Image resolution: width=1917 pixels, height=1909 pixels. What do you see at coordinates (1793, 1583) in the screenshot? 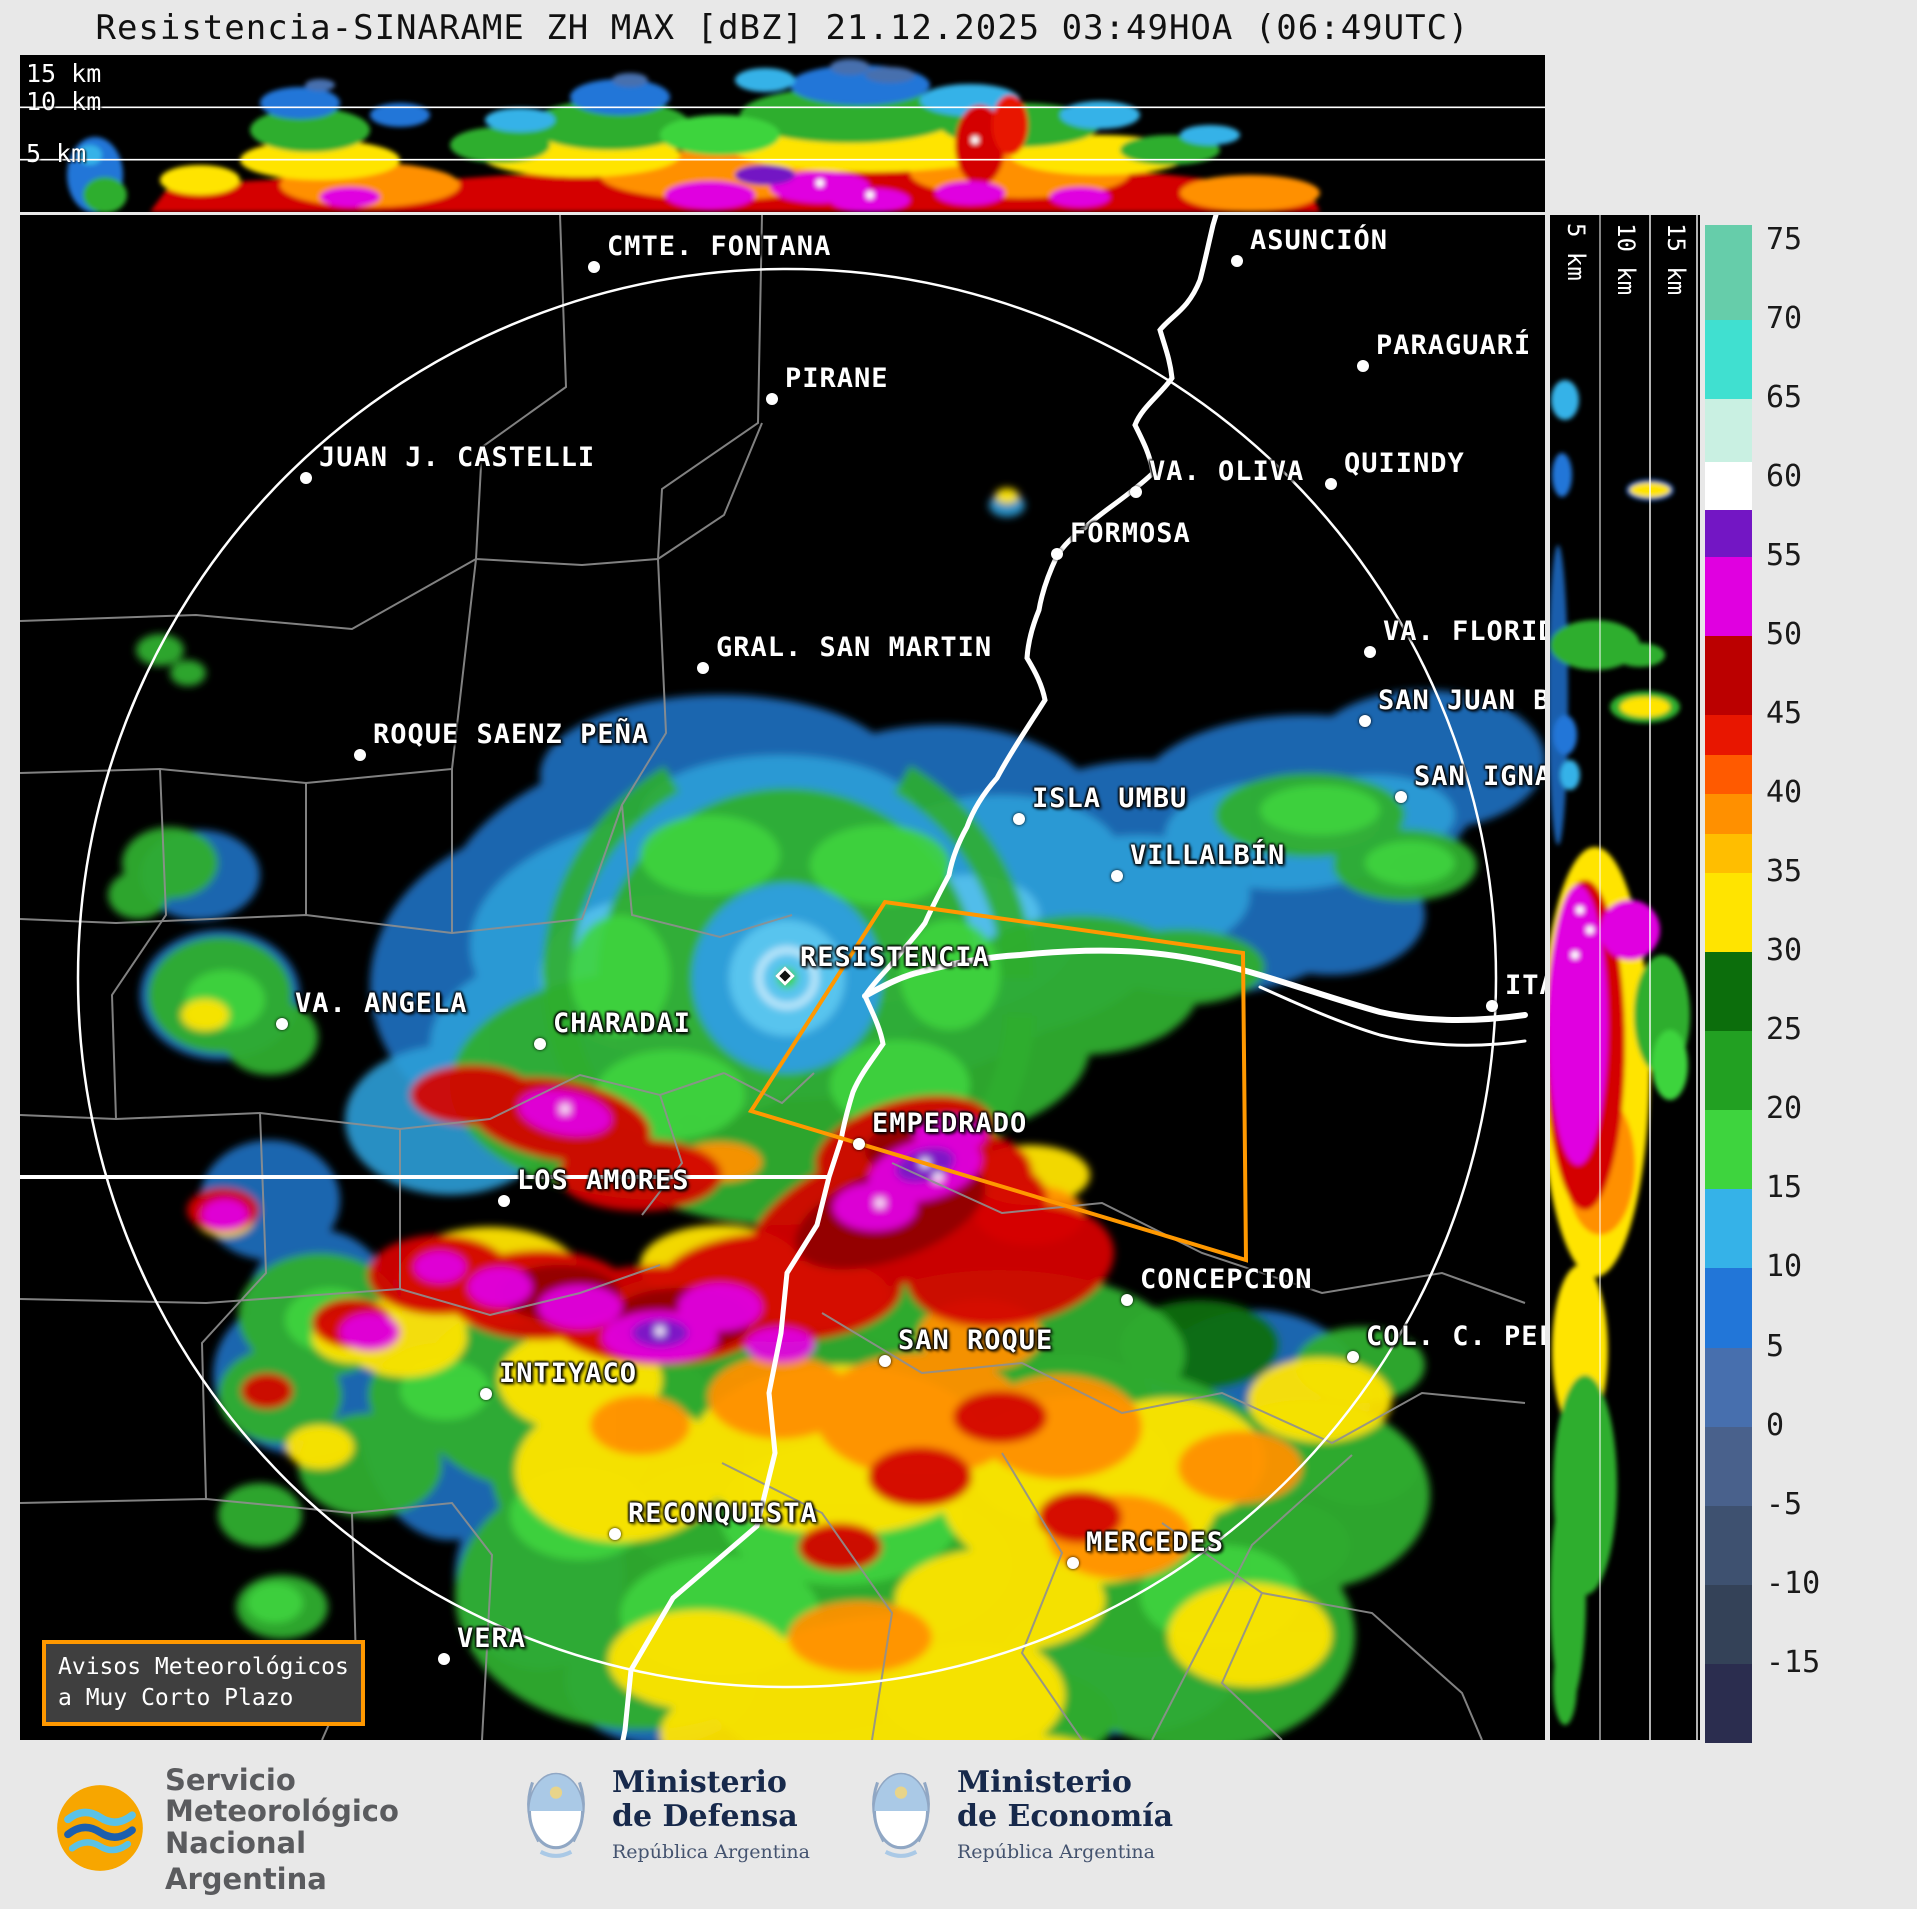
I see `colorbar-tick-label: -10` at bounding box center [1793, 1583].